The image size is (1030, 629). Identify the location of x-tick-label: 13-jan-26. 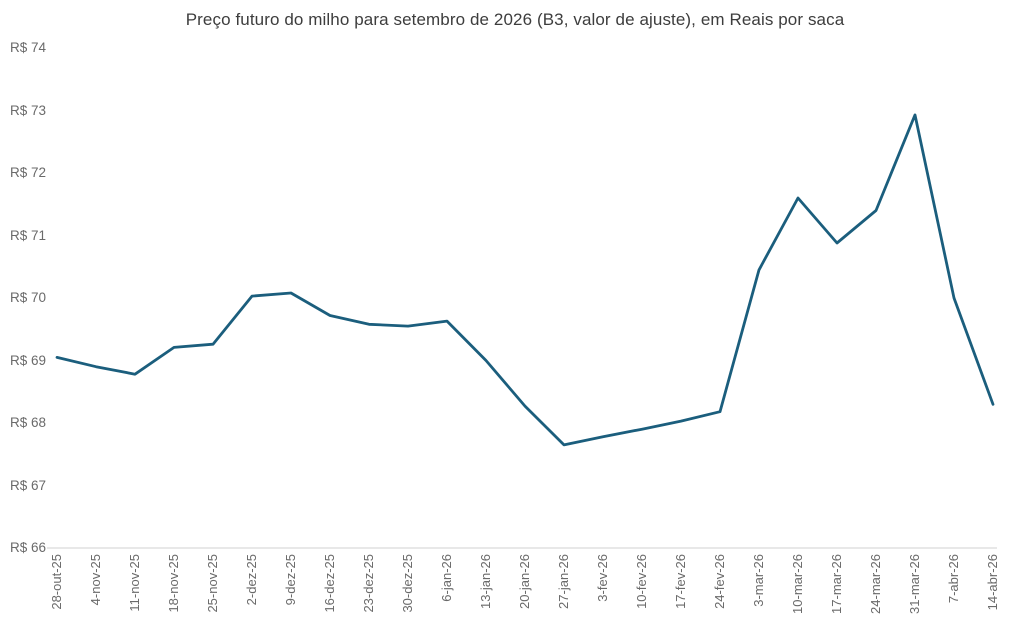
(485, 581).